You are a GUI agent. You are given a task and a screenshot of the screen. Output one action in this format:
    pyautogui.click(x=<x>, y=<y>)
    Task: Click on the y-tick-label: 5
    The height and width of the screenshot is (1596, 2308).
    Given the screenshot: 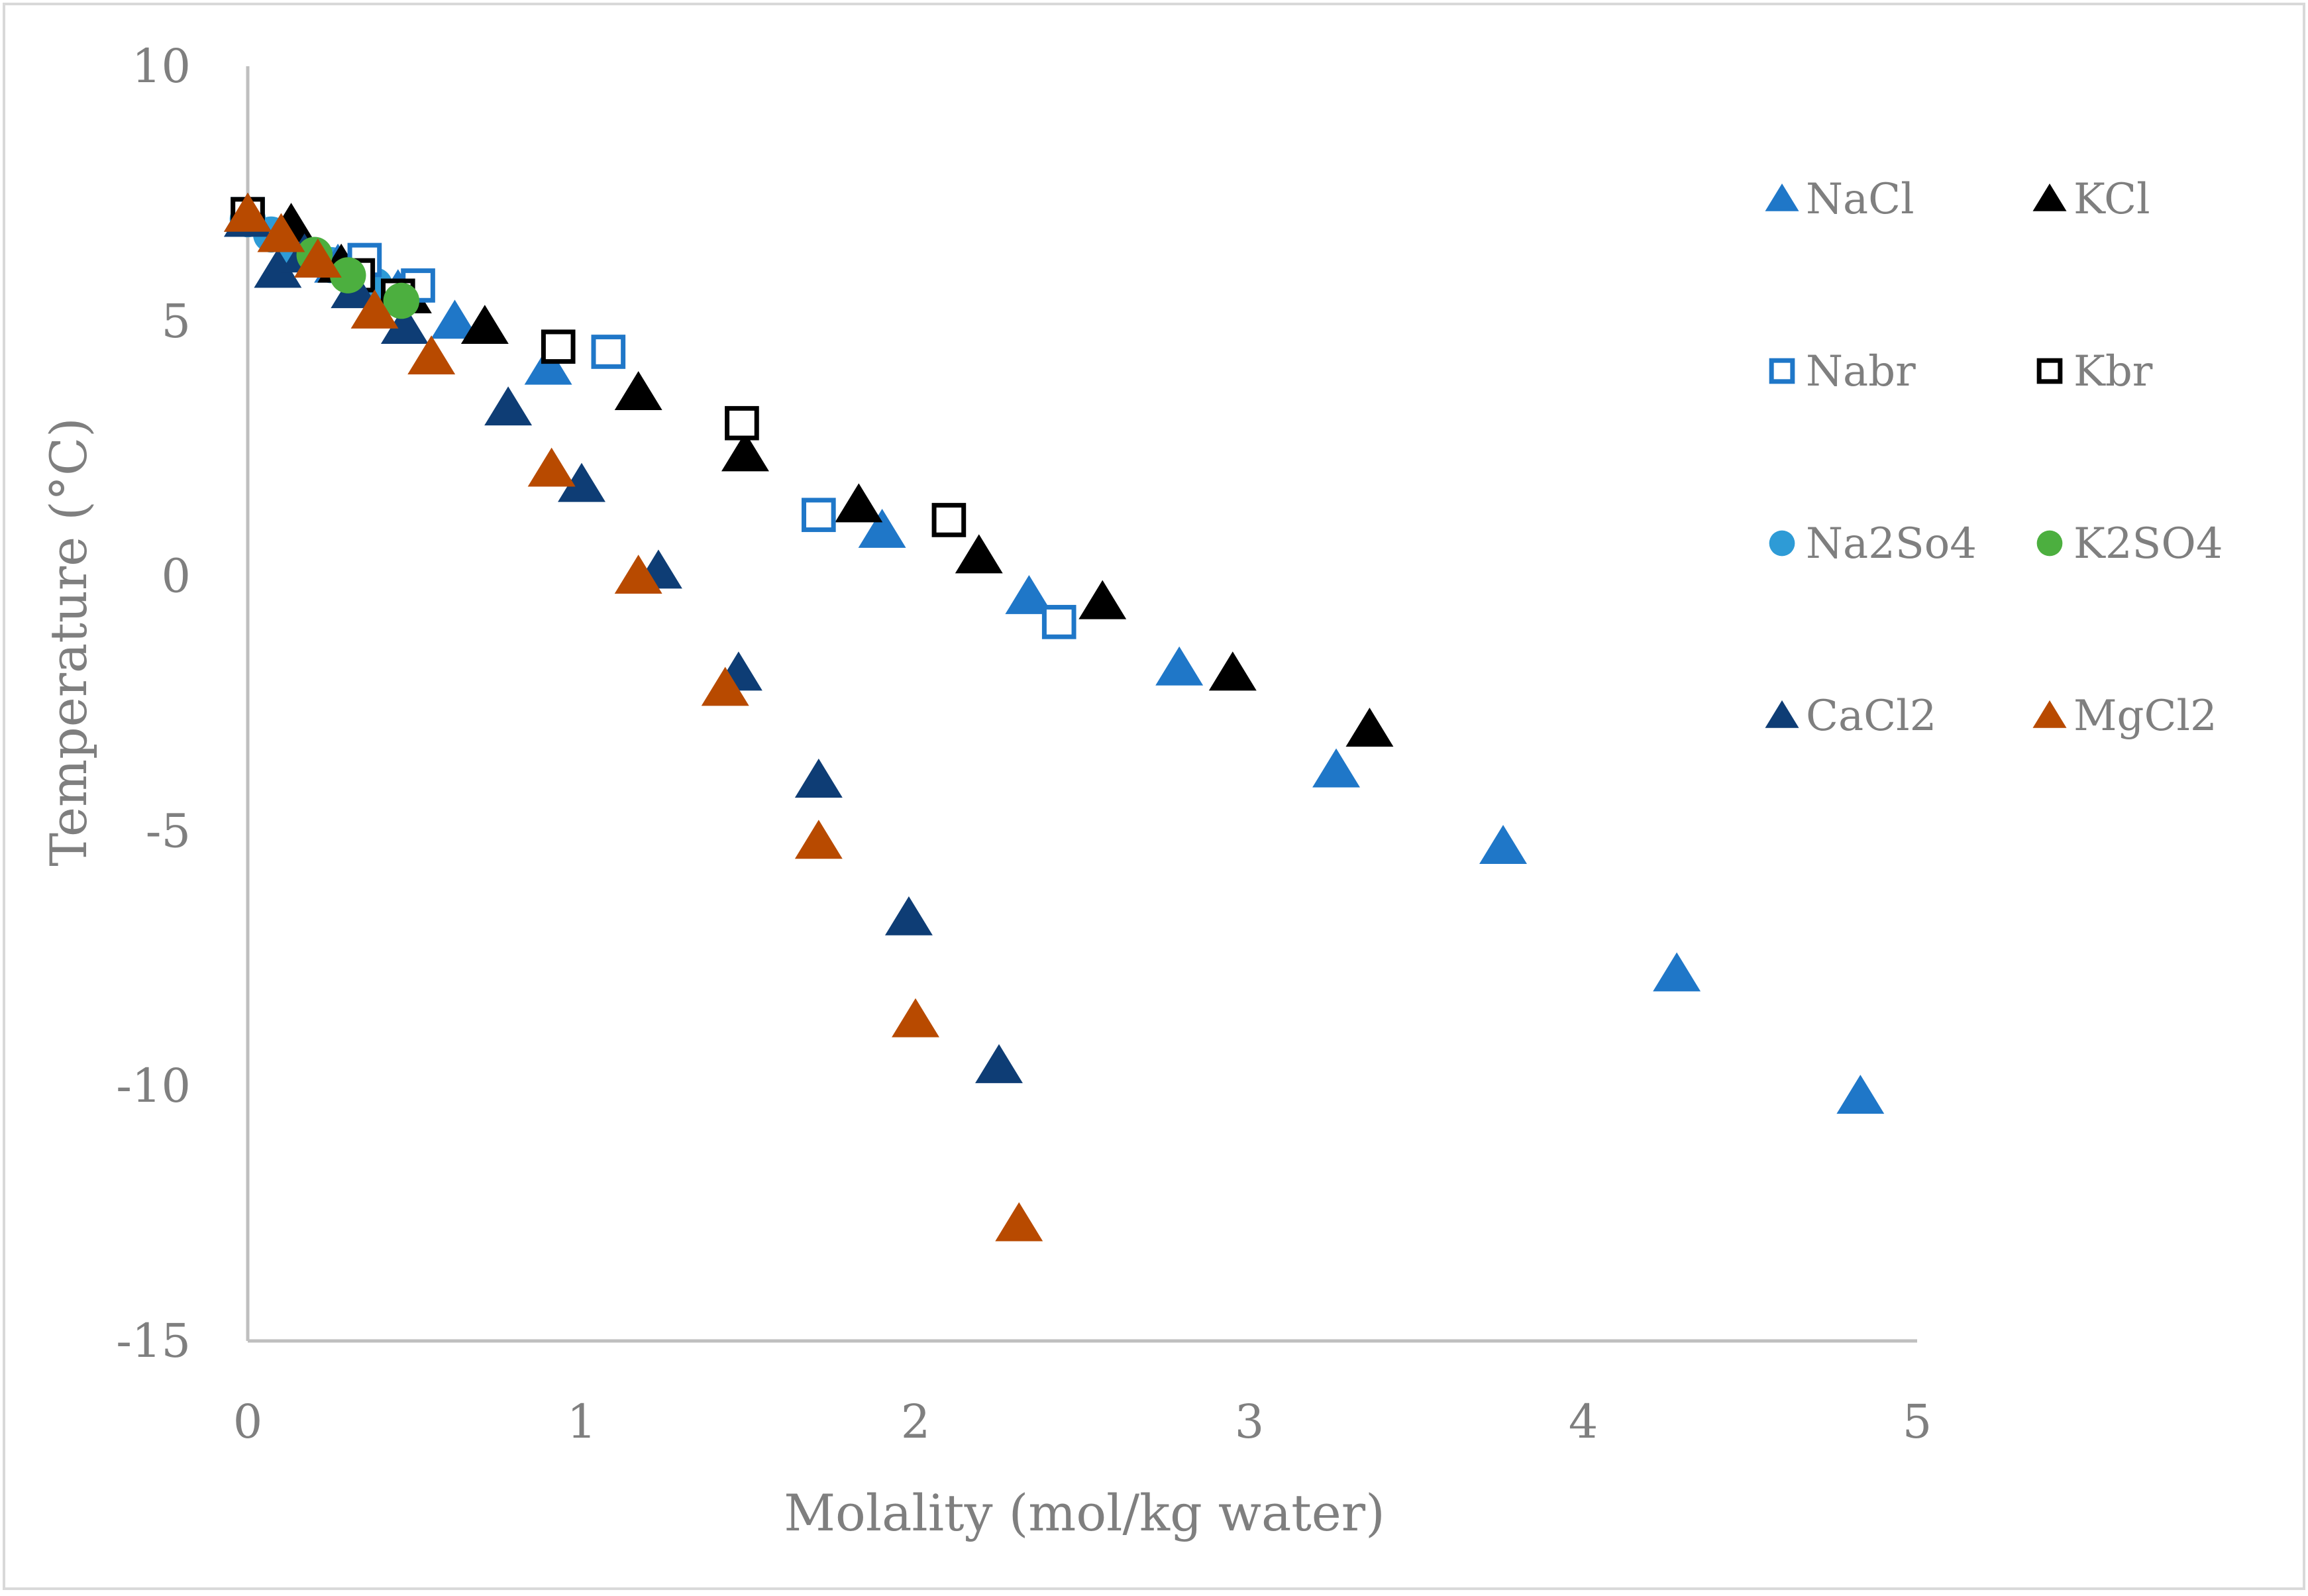 What is the action you would take?
    pyautogui.click(x=176, y=321)
    